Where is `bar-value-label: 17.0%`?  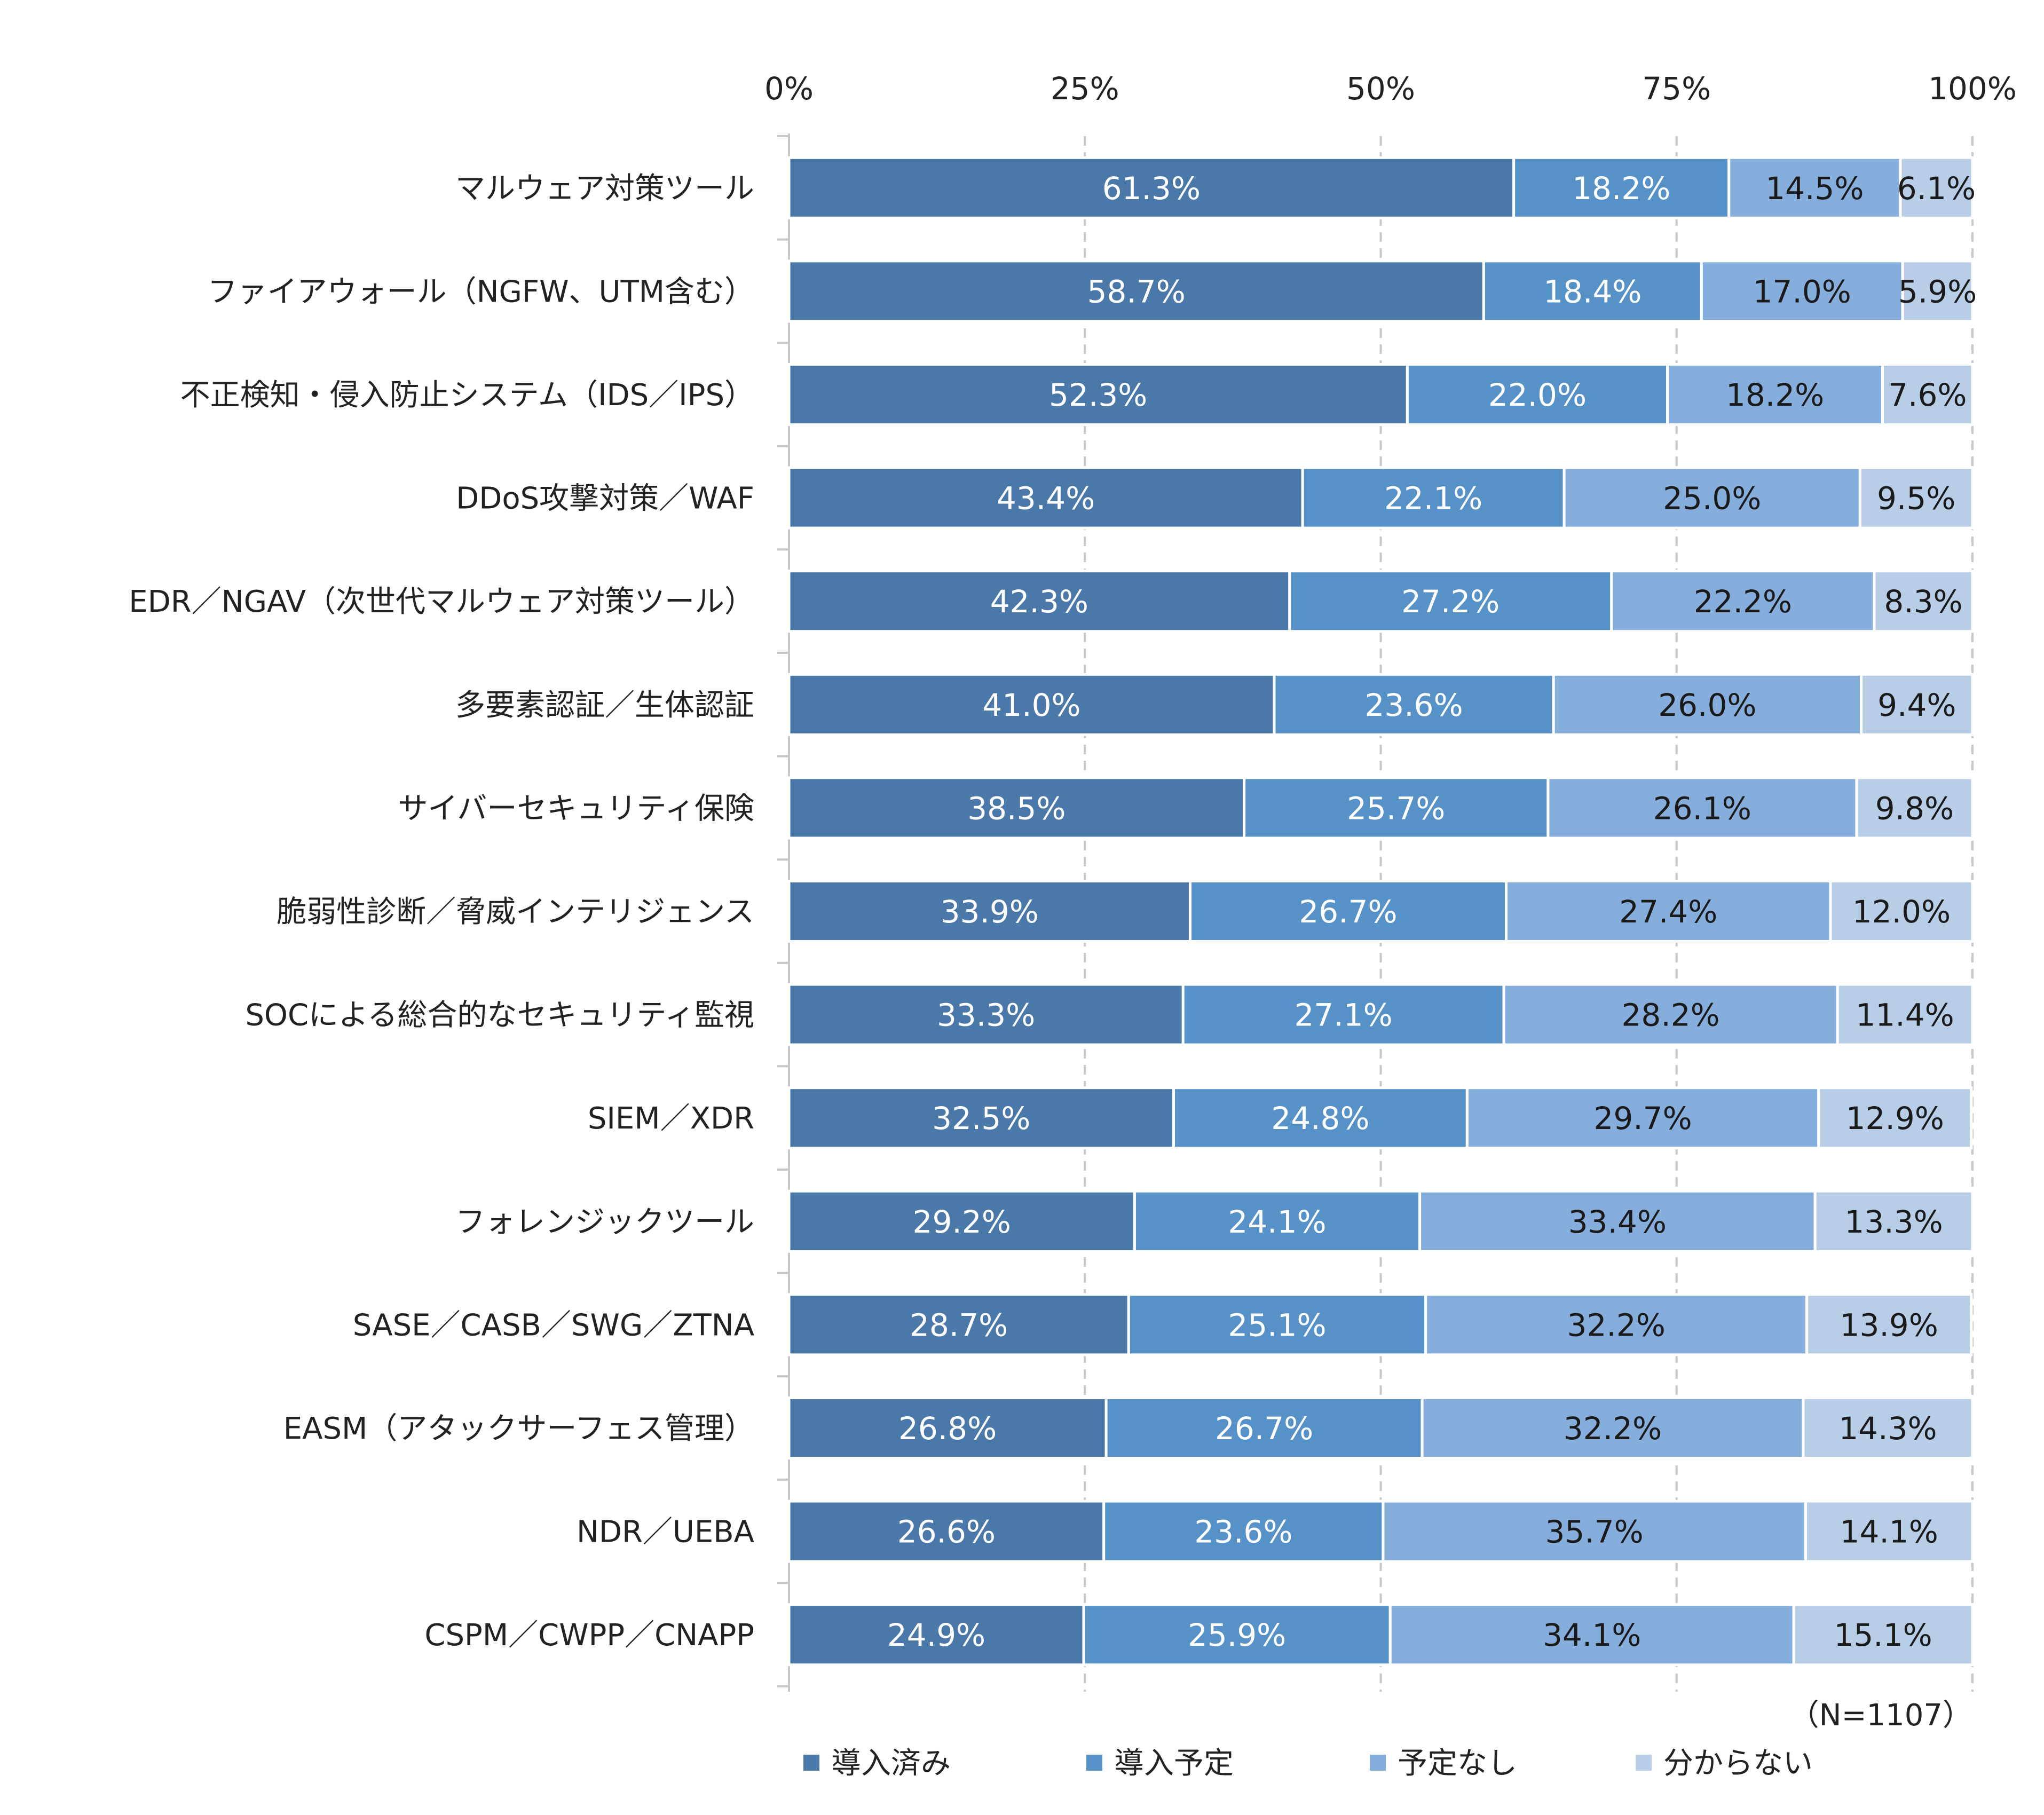 bar-value-label: 17.0% is located at coordinates (1802, 291).